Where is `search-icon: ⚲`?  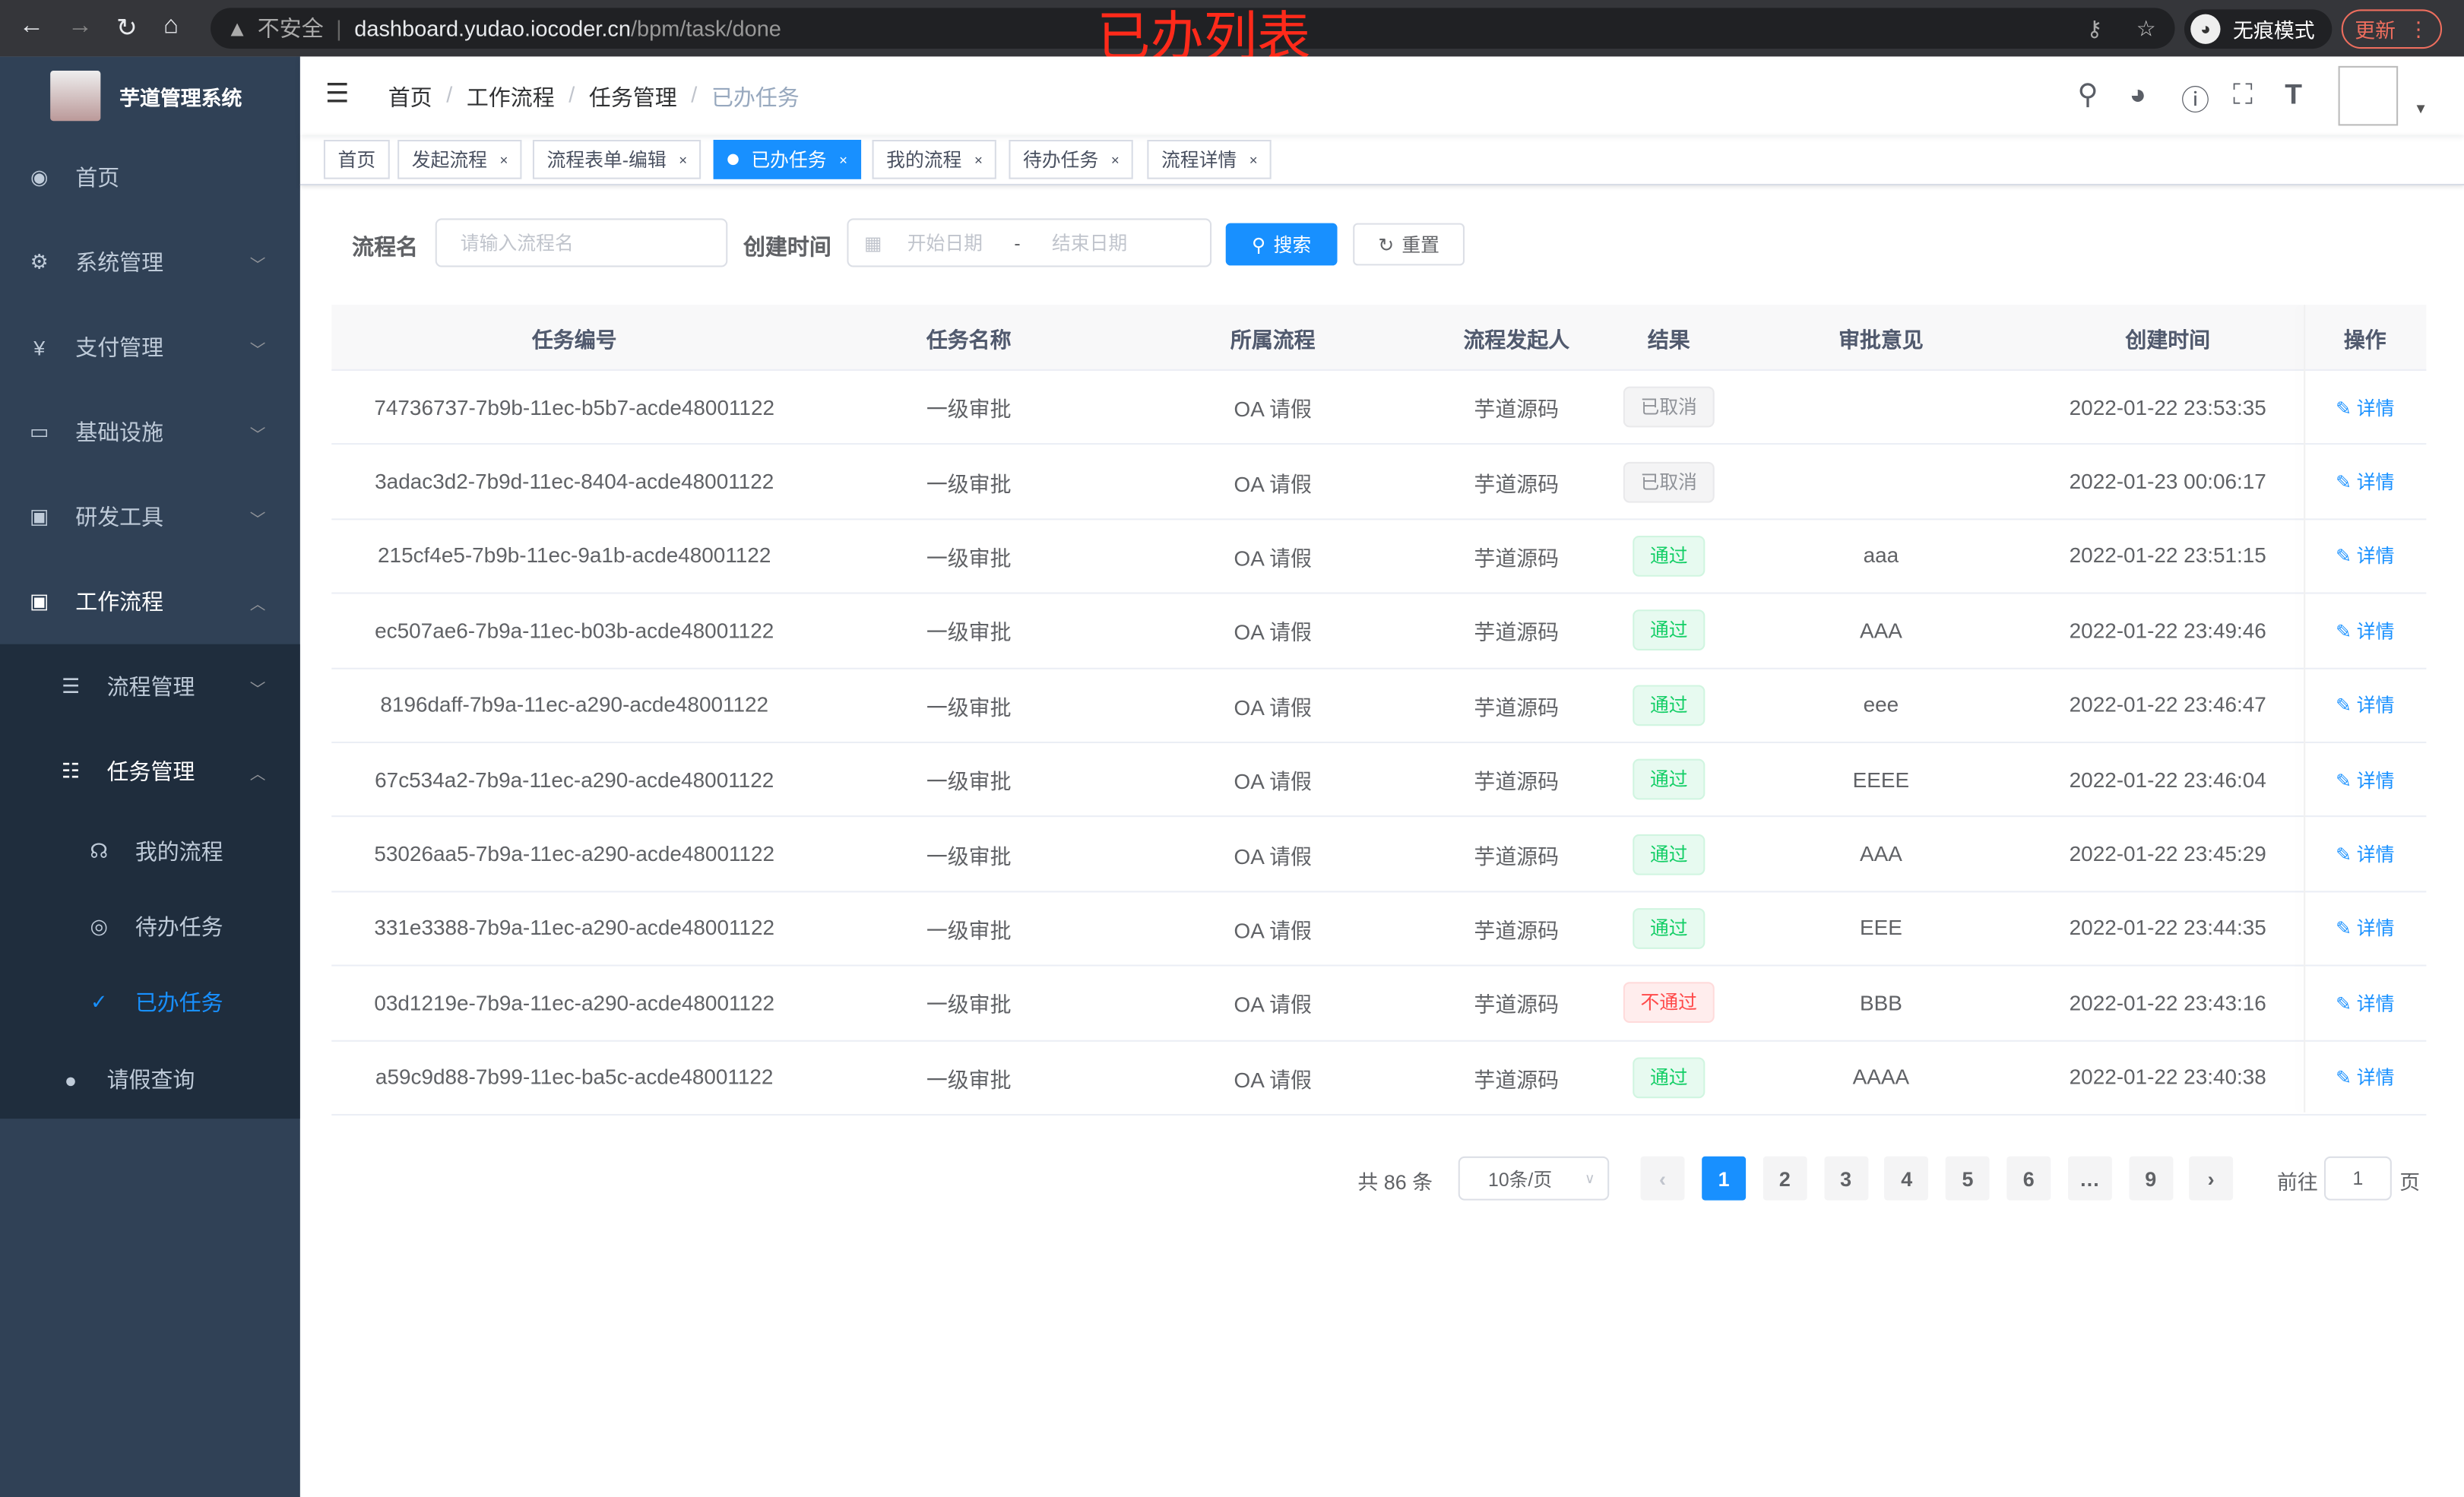
search-icon: ⚲ is located at coordinates (2087, 94).